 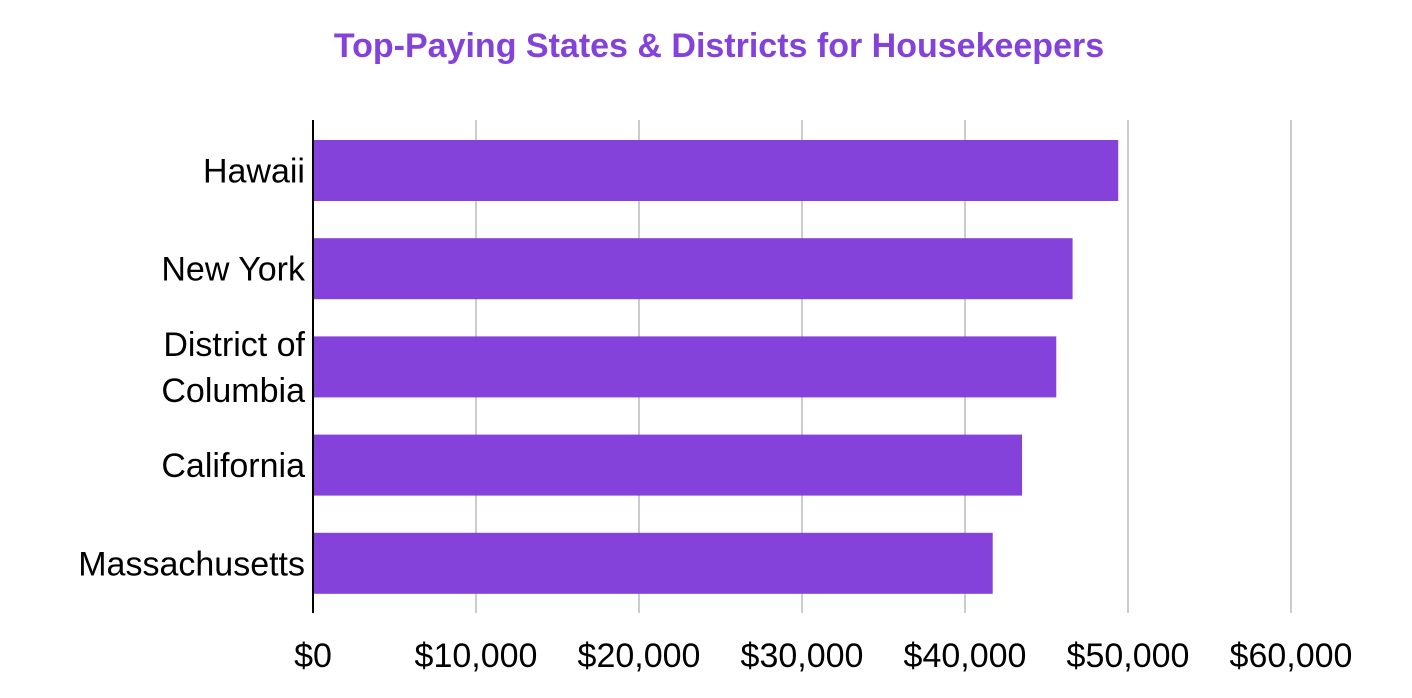 I want to click on x-tick-label-2: $20,000, so click(x=639, y=656).